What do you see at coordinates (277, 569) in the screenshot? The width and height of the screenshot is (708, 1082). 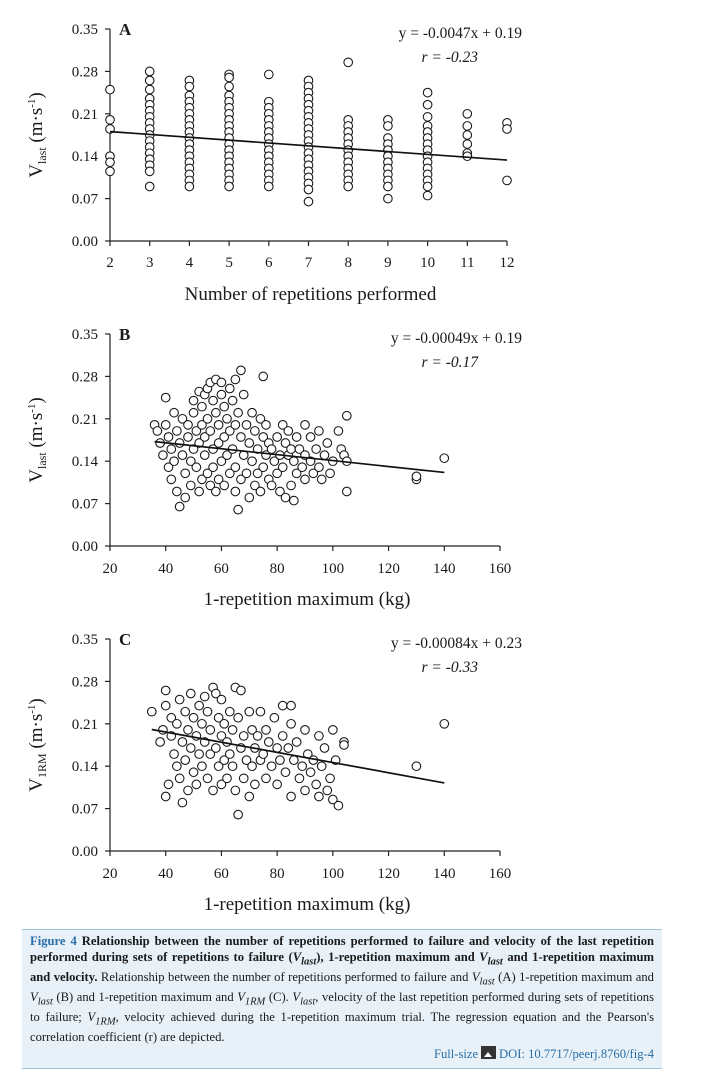 I see `x-tick-label: 80` at bounding box center [277, 569].